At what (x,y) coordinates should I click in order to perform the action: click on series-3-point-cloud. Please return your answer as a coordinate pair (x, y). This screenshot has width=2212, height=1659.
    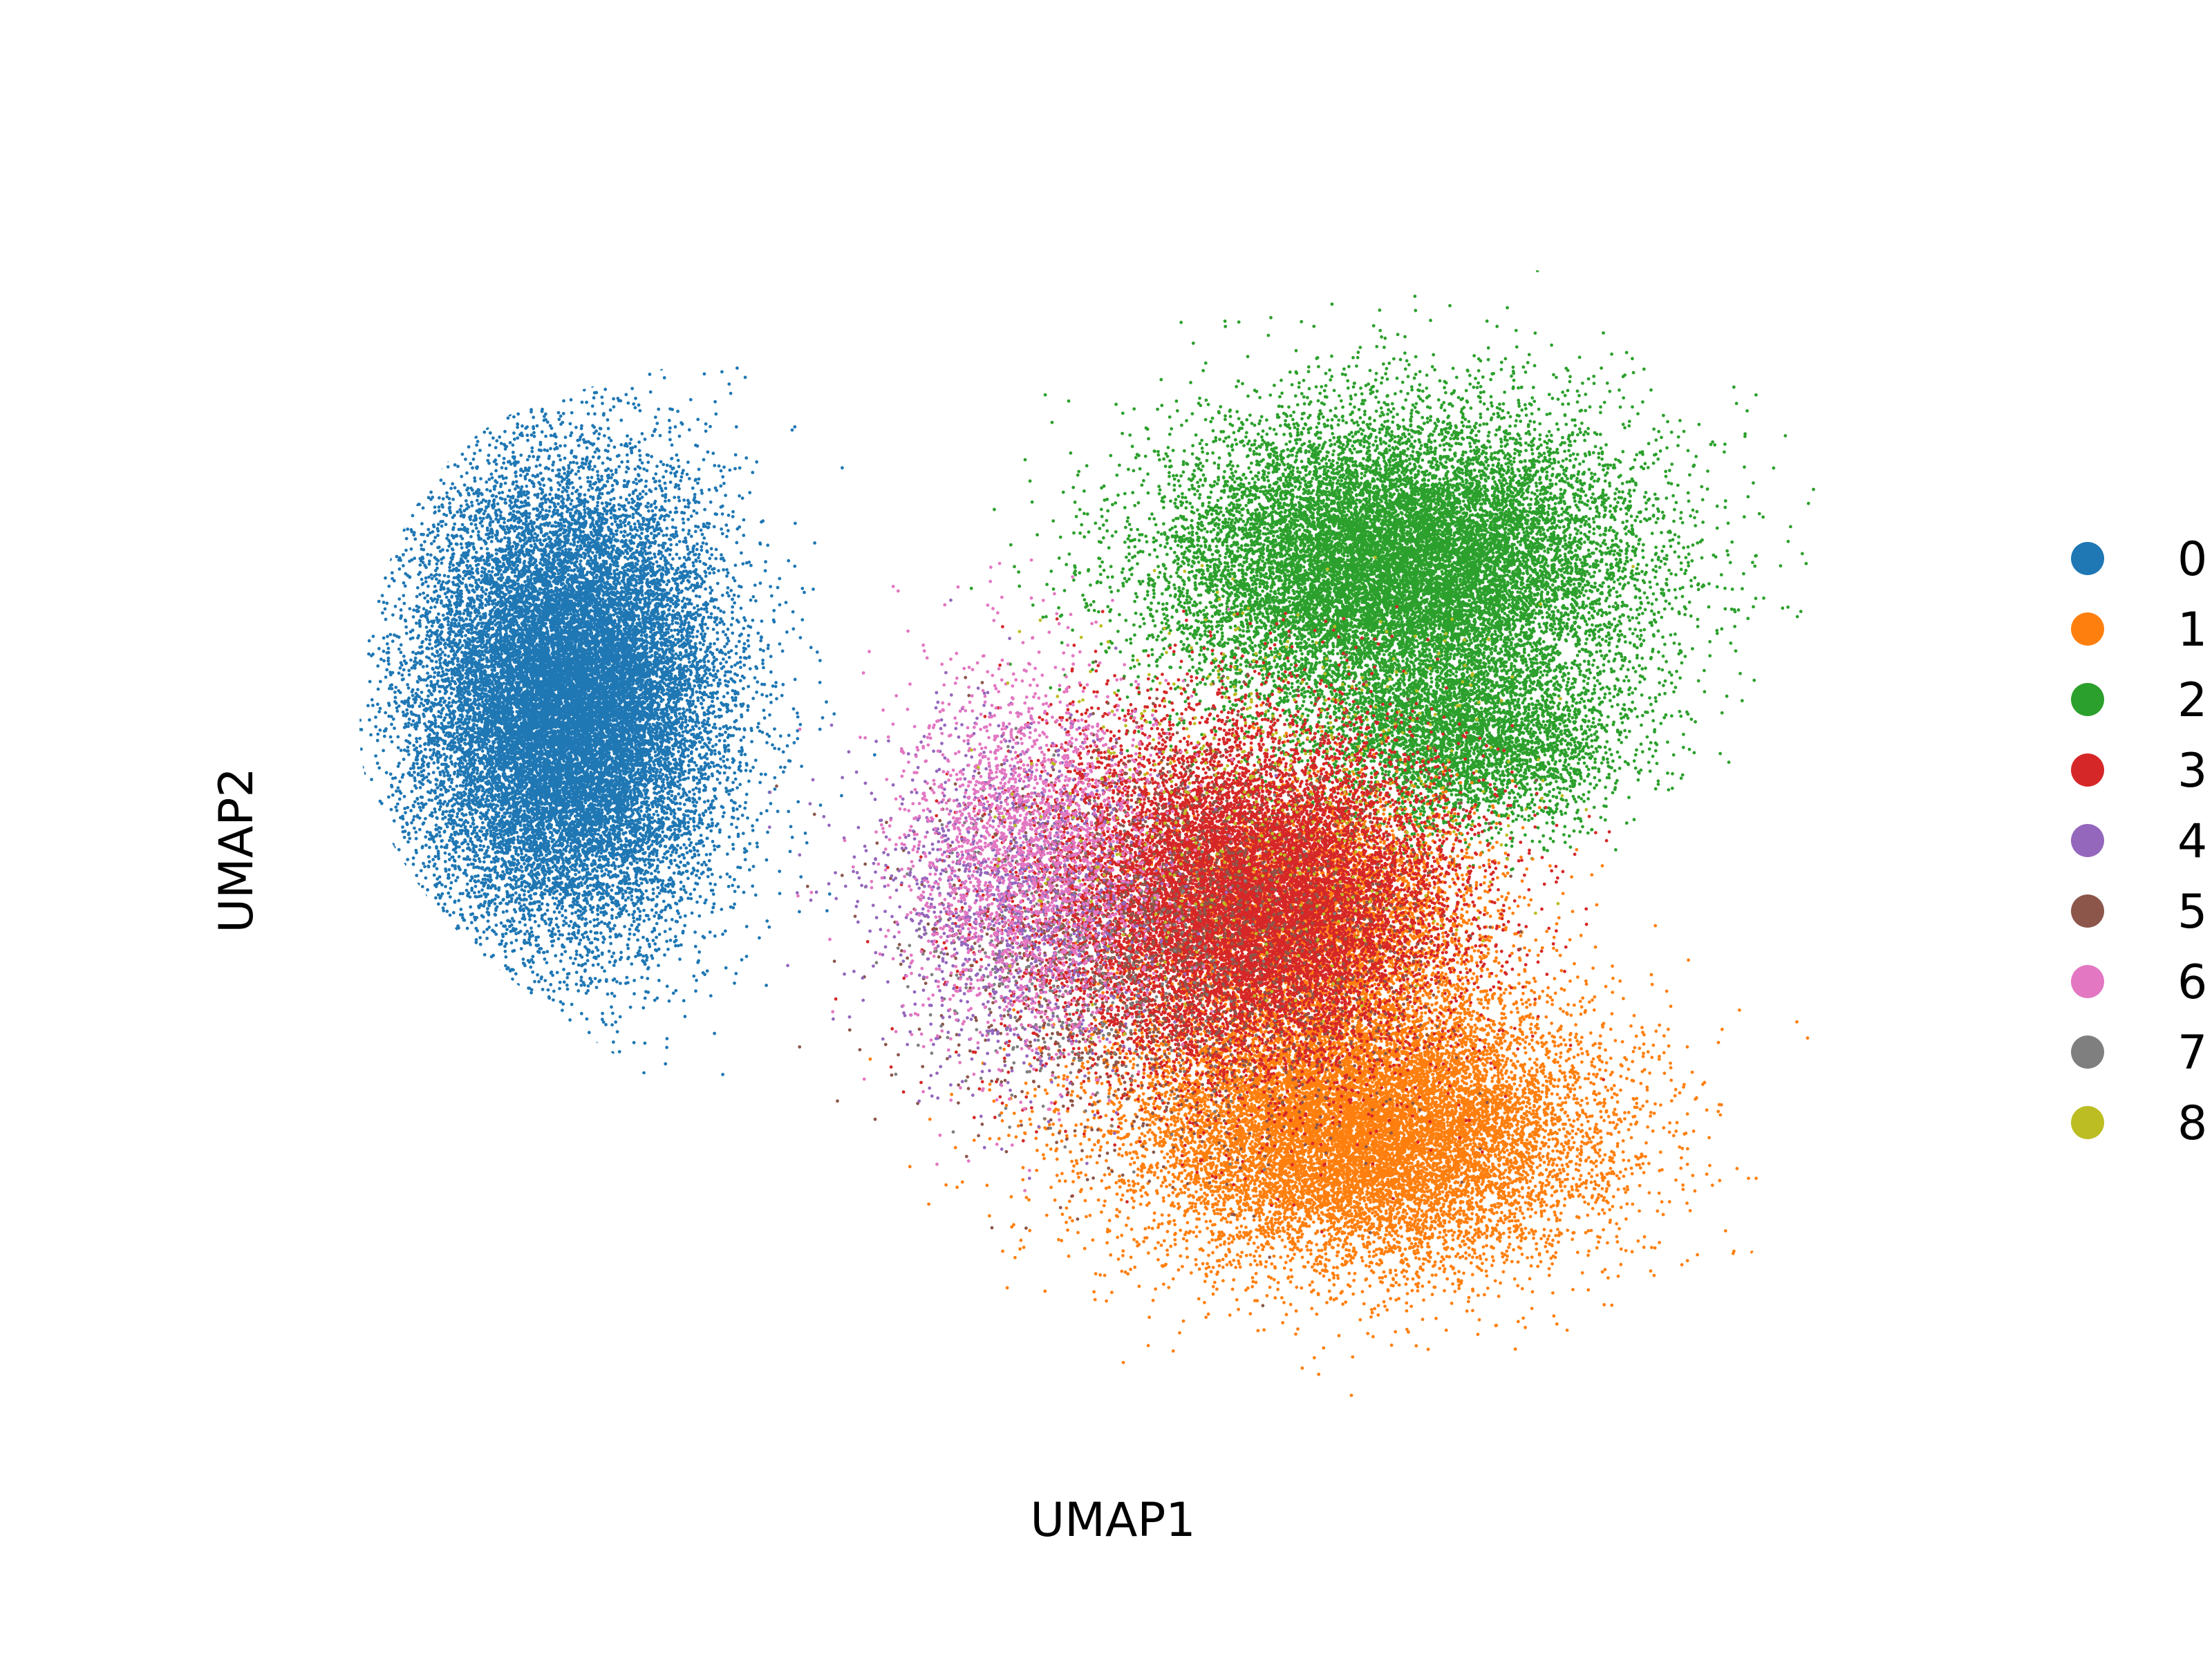
    Looking at the image, I should click on (1222, 920).